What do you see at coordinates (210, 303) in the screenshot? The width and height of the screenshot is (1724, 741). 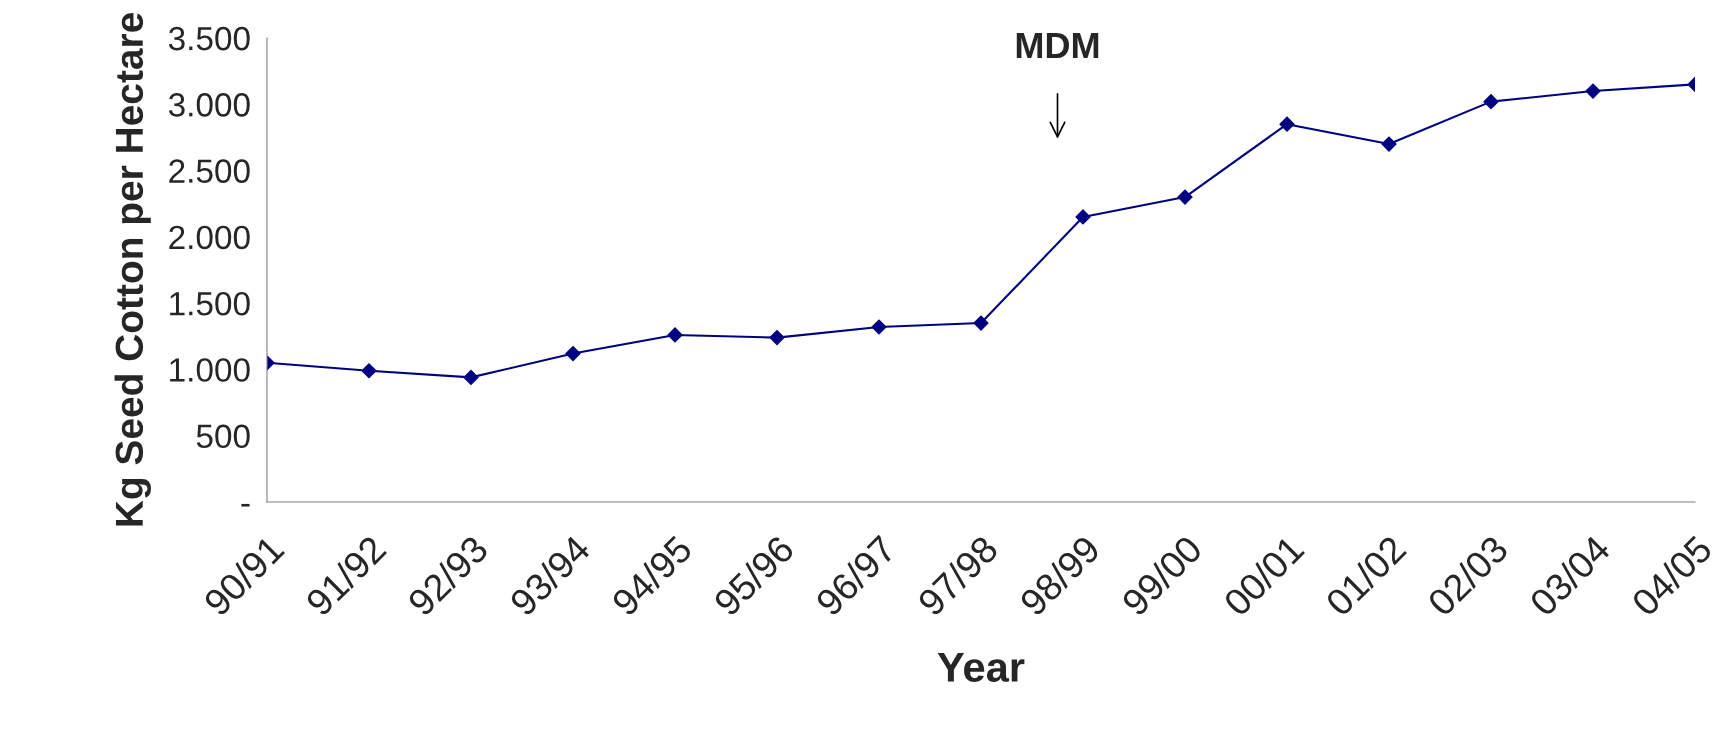 I see `y-tick-label: 1.500` at bounding box center [210, 303].